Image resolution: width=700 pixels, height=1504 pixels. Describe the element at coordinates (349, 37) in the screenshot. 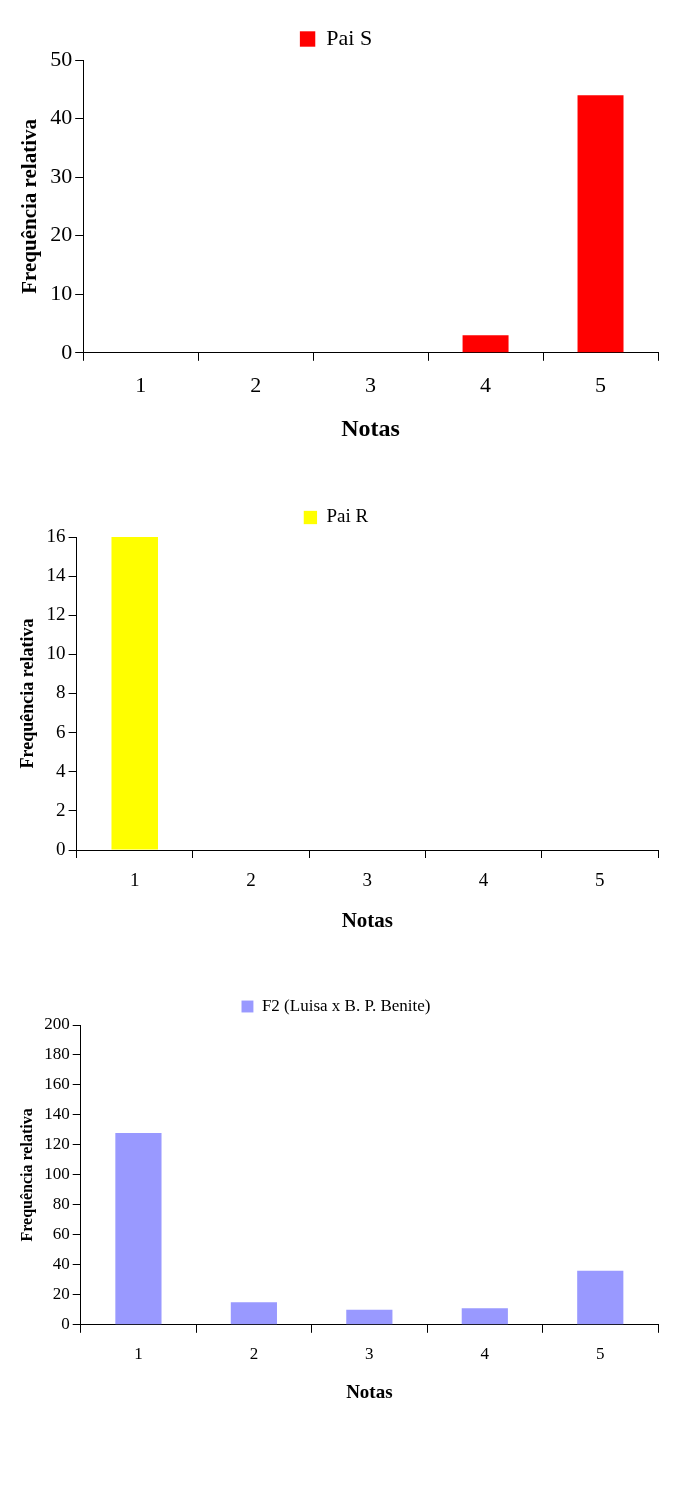

I see `legend-label: Pai S` at that location.